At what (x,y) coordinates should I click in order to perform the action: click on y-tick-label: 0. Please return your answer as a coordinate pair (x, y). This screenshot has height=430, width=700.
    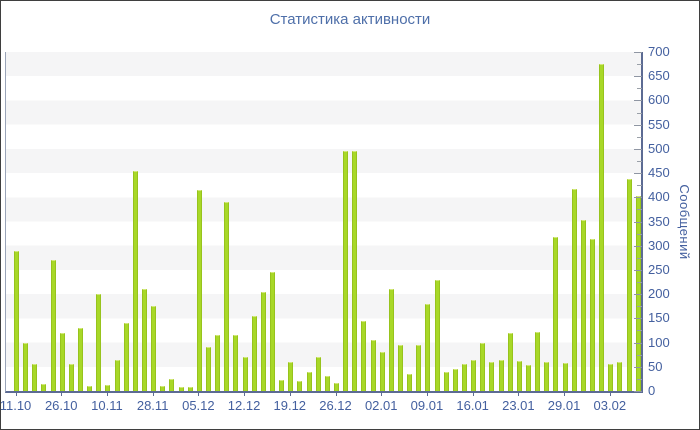
    Looking at the image, I should click on (652, 390).